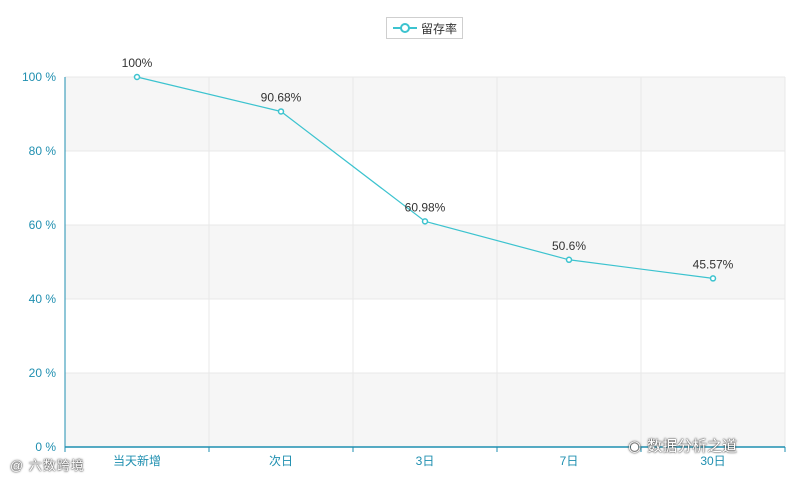 This screenshot has width=795, height=484. Describe the element at coordinates (281, 97) in the screenshot. I see `data-label: 90.68%` at that location.